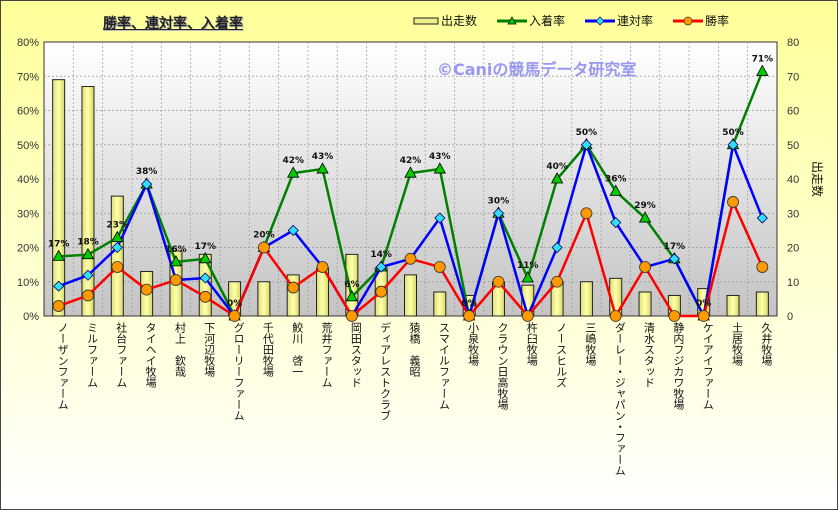 The width and height of the screenshot is (838, 511). I want to click on x-tick-label: 久井牧場, so click(766, 344).